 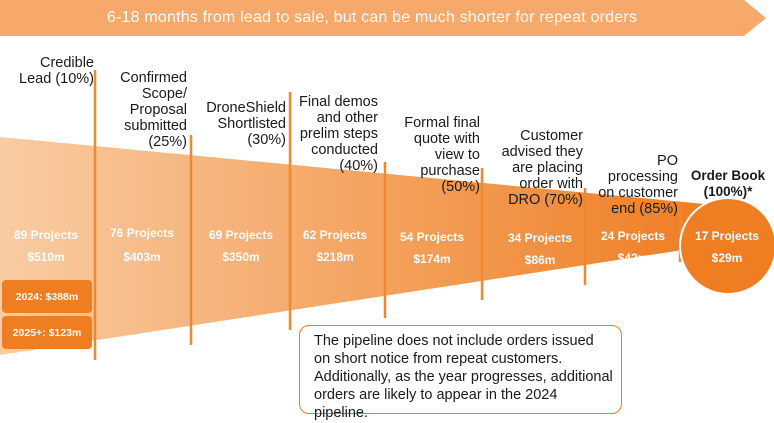 I want to click on stage-value-order-book: $29m, so click(x=727, y=258).